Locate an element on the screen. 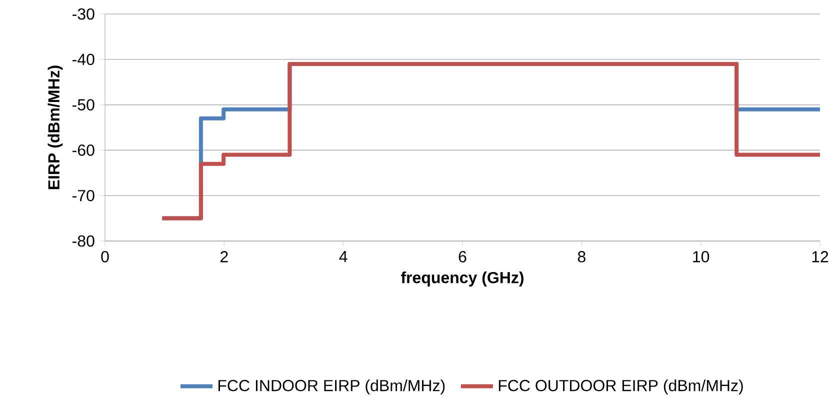 The width and height of the screenshot is (836, 404). x-tick-label: 10 is located at coordinates (701, 256).